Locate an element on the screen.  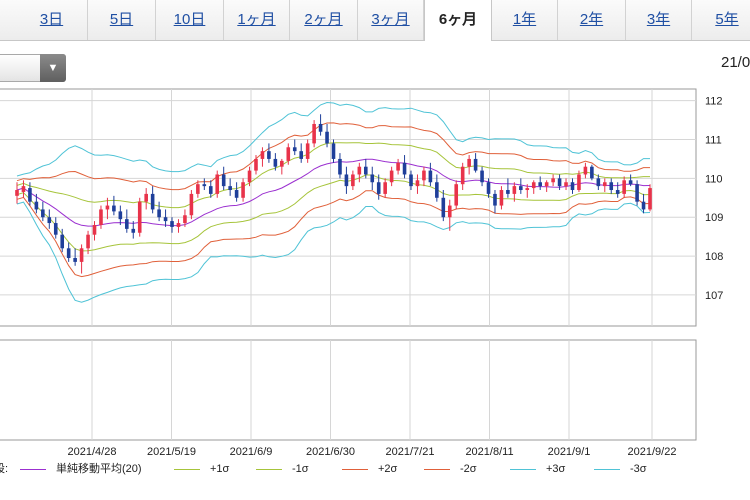
legend-prefix: 設: is located at coordinates (4, 469).